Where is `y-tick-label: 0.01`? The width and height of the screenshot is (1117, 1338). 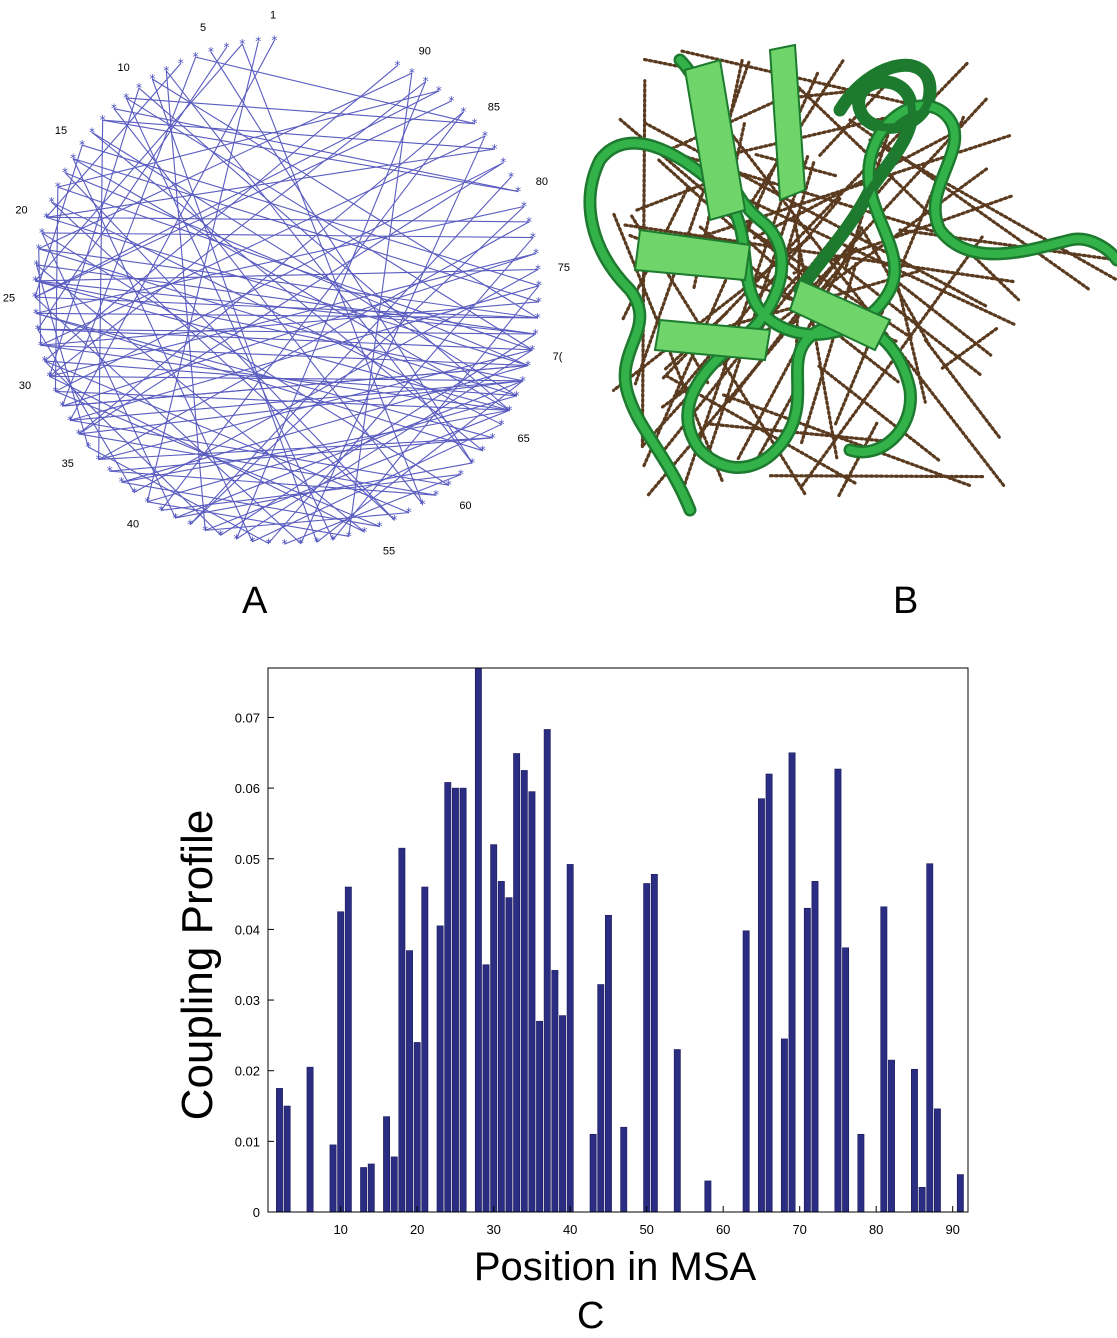
y-tick-label: 0.01 is located at coordinates (247, 1141).